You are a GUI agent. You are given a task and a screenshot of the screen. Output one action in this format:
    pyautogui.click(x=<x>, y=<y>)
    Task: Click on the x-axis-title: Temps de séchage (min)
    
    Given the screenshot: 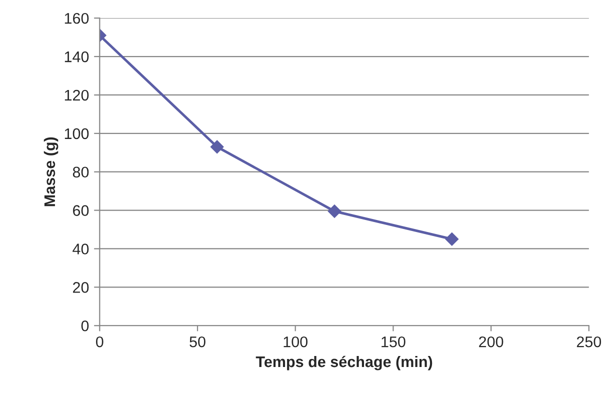 What is the action you would take?
    pyautogui.click(x=344, y=363)
    